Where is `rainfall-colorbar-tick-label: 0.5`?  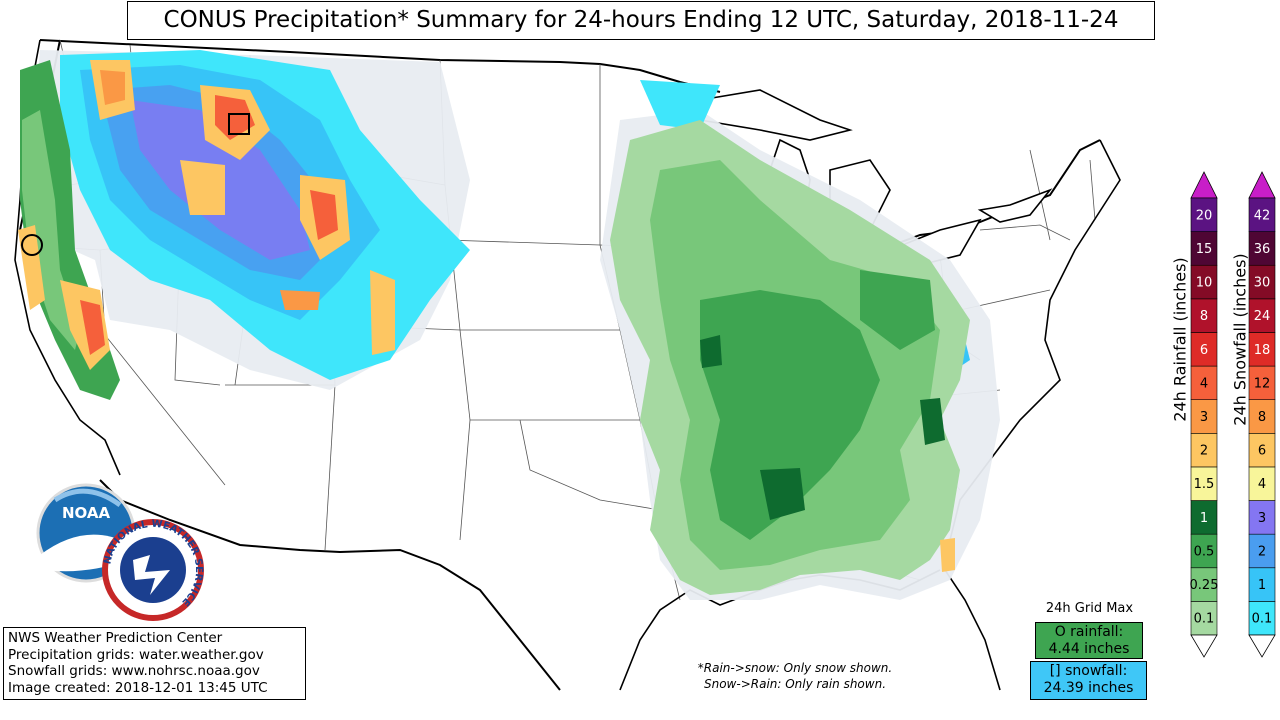 rainfall-colorbar-tick-label: 0.5 is located at coordinates (1204, 551).